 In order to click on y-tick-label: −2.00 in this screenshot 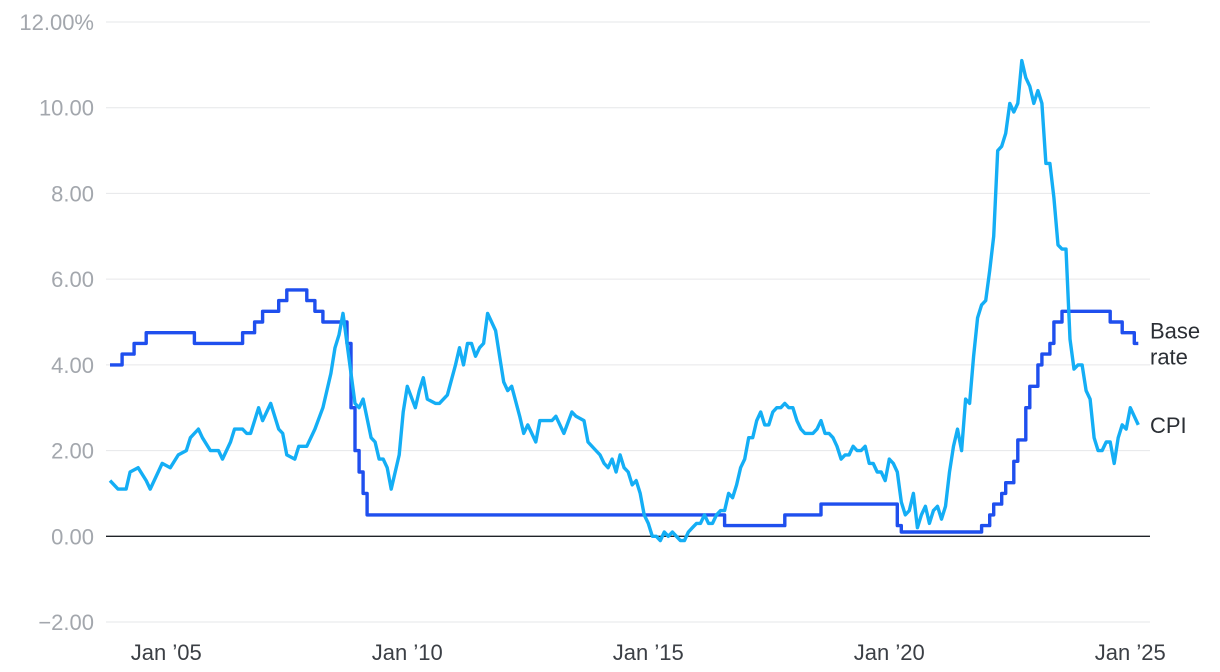, I will do `click(66, 622)`.